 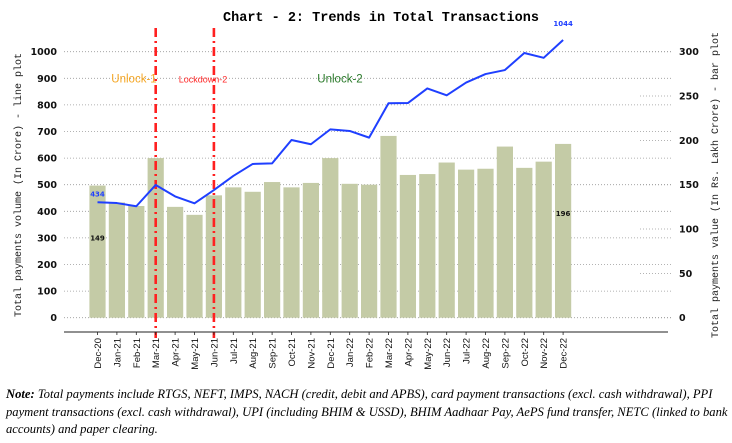 What do you see at coordinates (236, 79) in the screenshot?
I see `phase-annotations: Unlock-1 Lockdown-2 Unlock-2` at bounding box center [236, 79].